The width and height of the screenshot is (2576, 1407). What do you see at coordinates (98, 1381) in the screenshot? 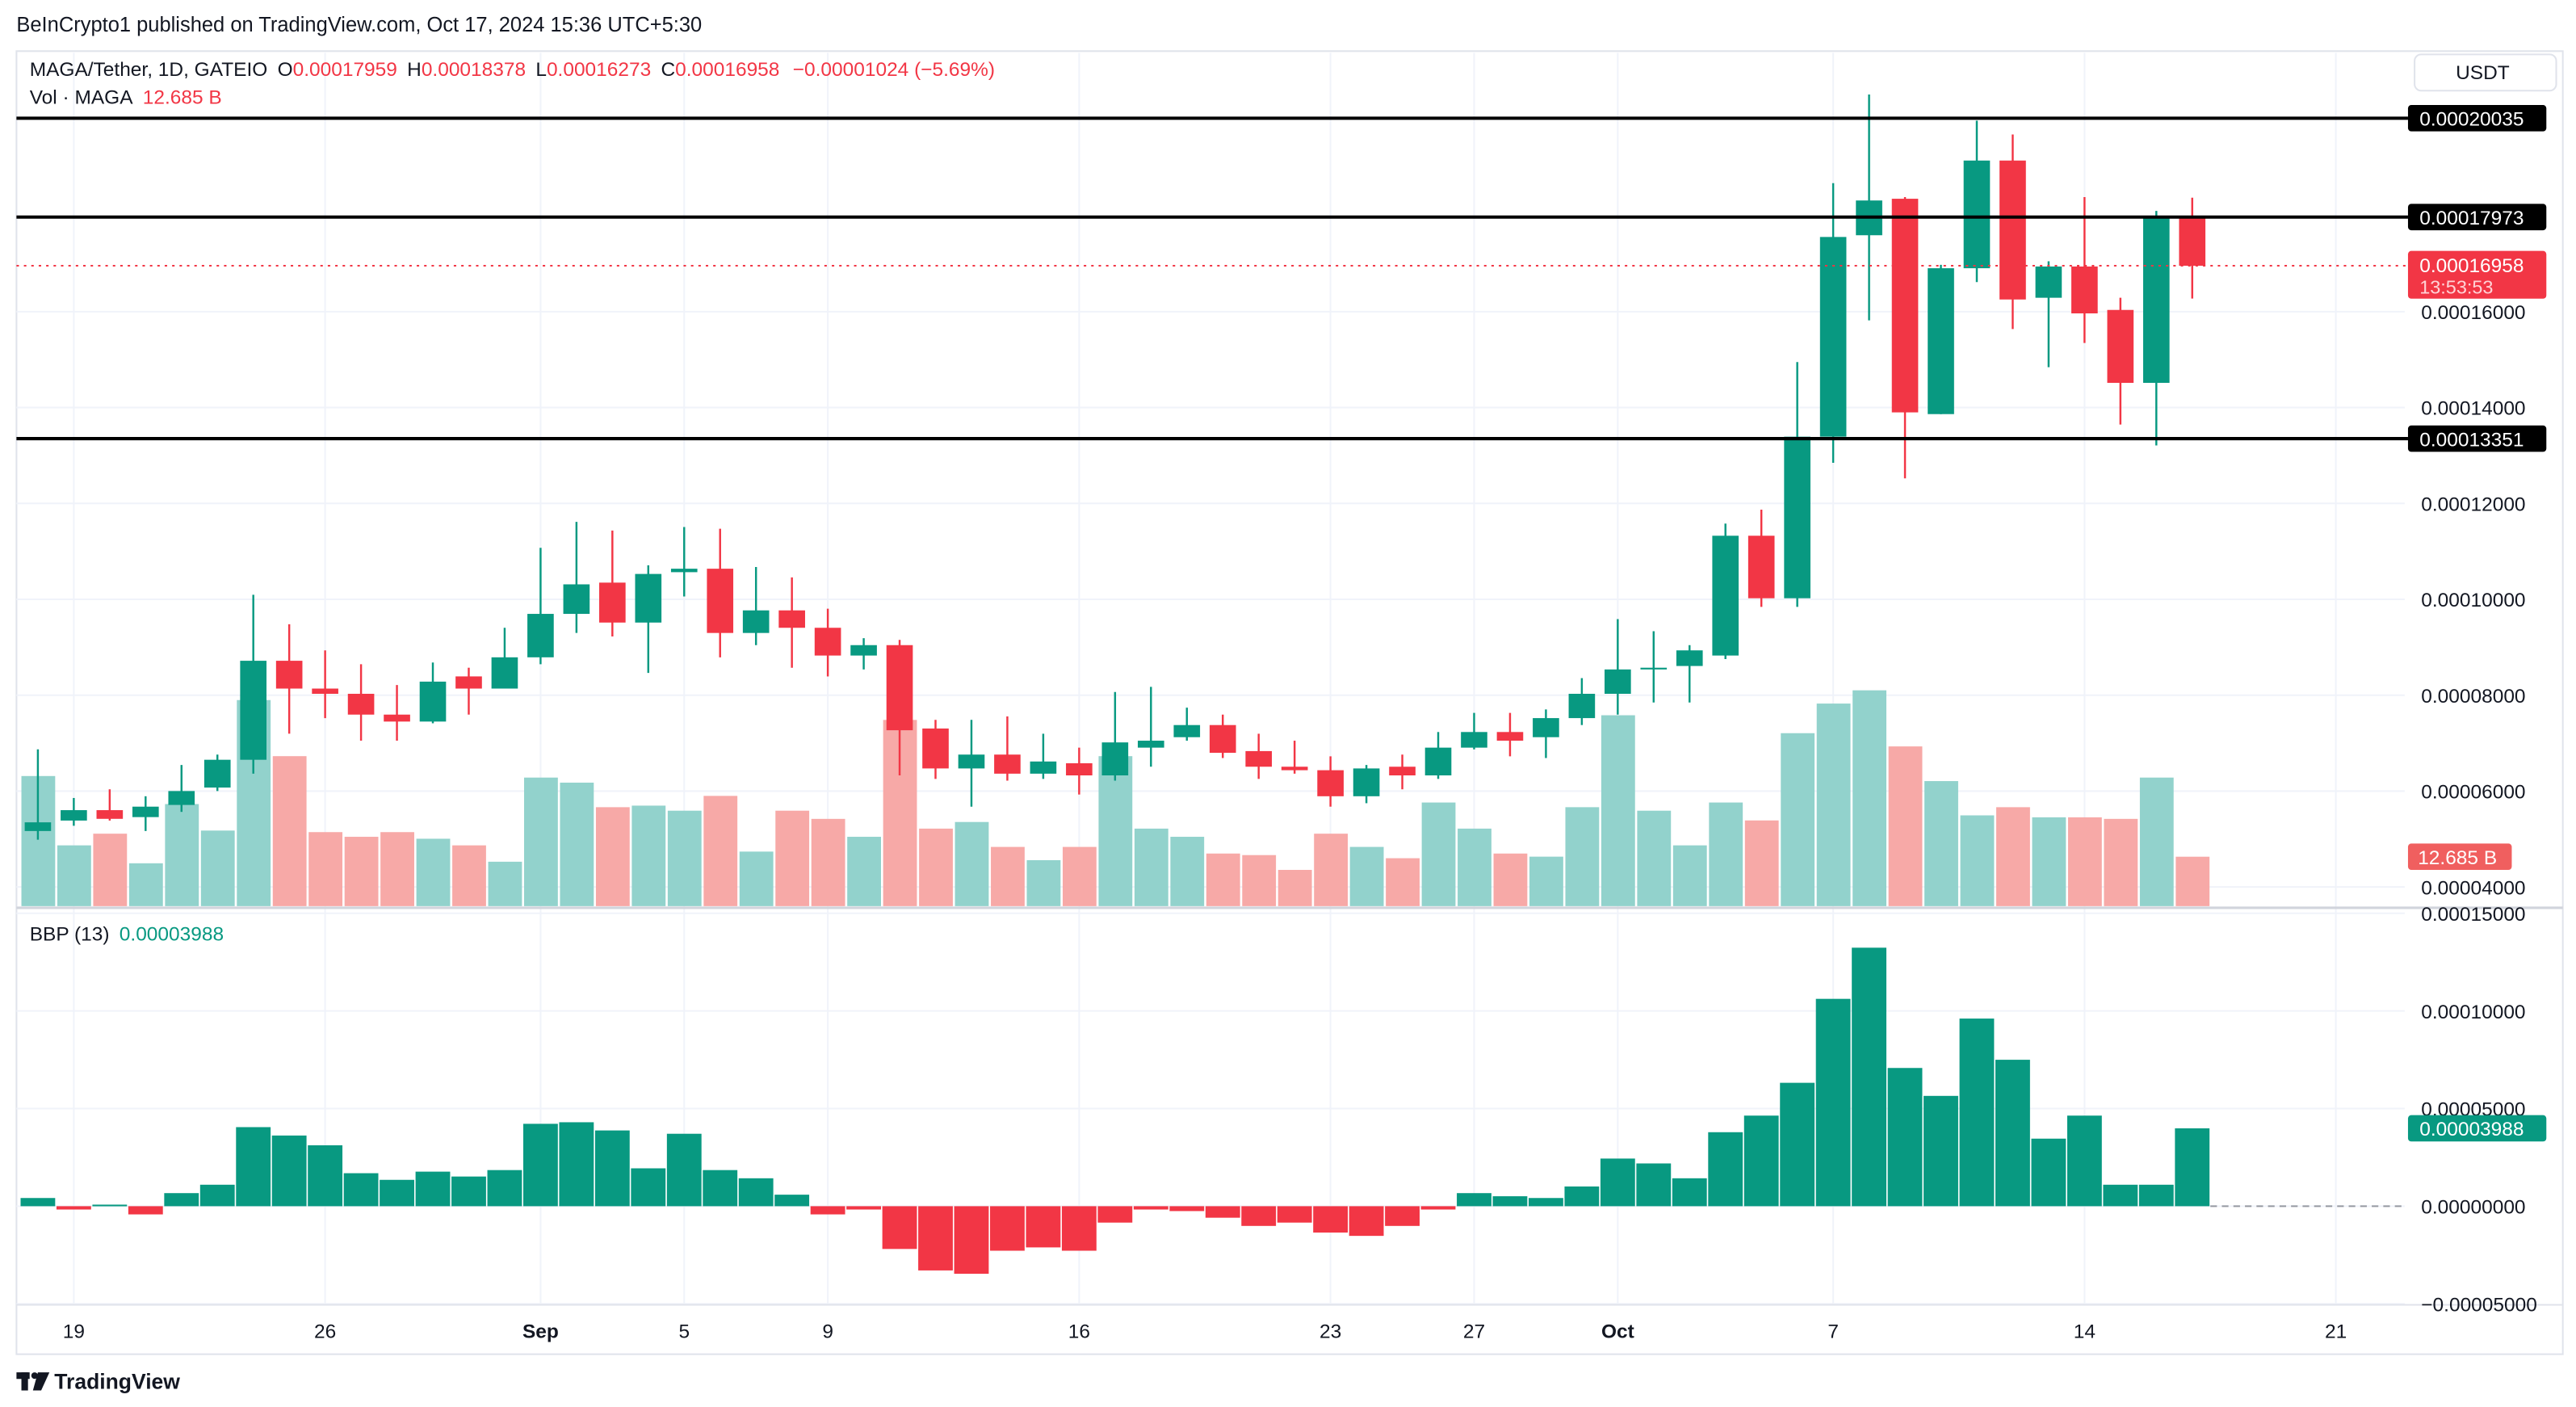
I see `tradingview-logo: TradingView` at bounding box center [98, 1381].